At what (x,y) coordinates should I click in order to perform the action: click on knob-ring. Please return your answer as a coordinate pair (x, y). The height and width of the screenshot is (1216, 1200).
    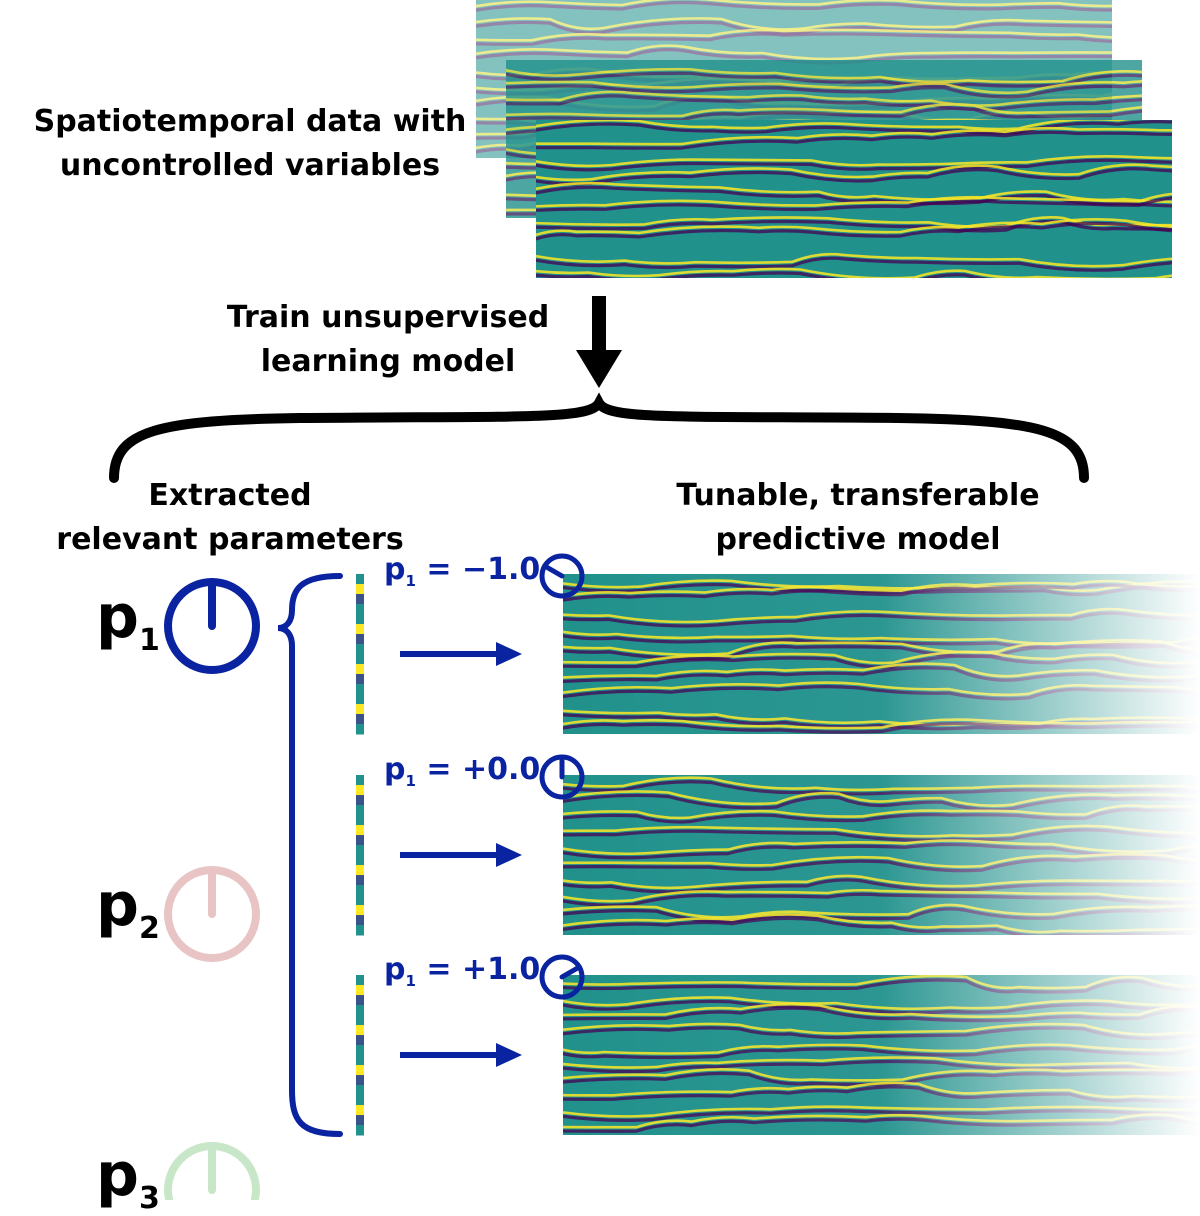
    Looking at the image, I should click on (562, 576).